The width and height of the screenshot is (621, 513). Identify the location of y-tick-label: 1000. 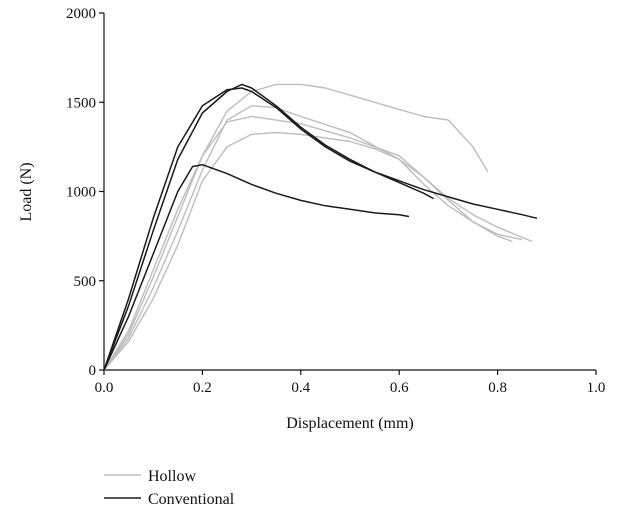
(81, 193).